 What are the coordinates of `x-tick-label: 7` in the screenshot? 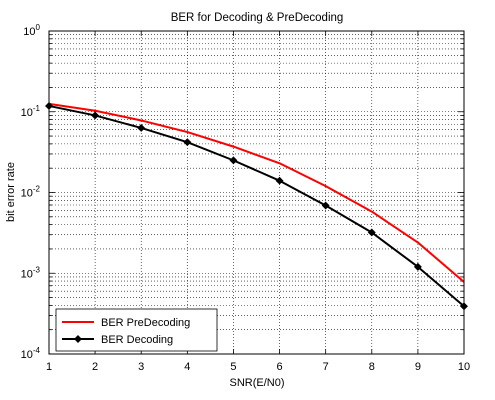 It's located at (326, 367).